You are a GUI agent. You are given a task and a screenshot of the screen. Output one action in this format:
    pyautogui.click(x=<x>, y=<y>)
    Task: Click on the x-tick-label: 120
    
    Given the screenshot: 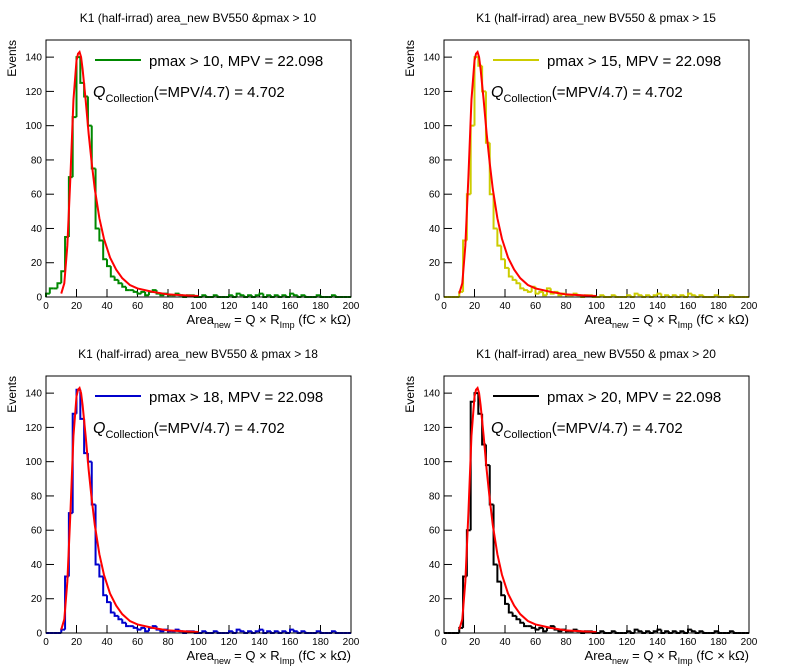 What is the action you would take?
    pyautogui.click(x=627, y=306)
    